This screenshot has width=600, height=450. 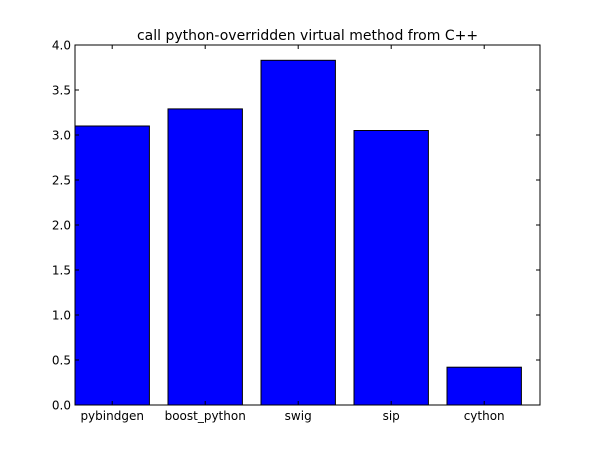 I want to click on y-tick-label: 1.5, so click(x=61, y=271).